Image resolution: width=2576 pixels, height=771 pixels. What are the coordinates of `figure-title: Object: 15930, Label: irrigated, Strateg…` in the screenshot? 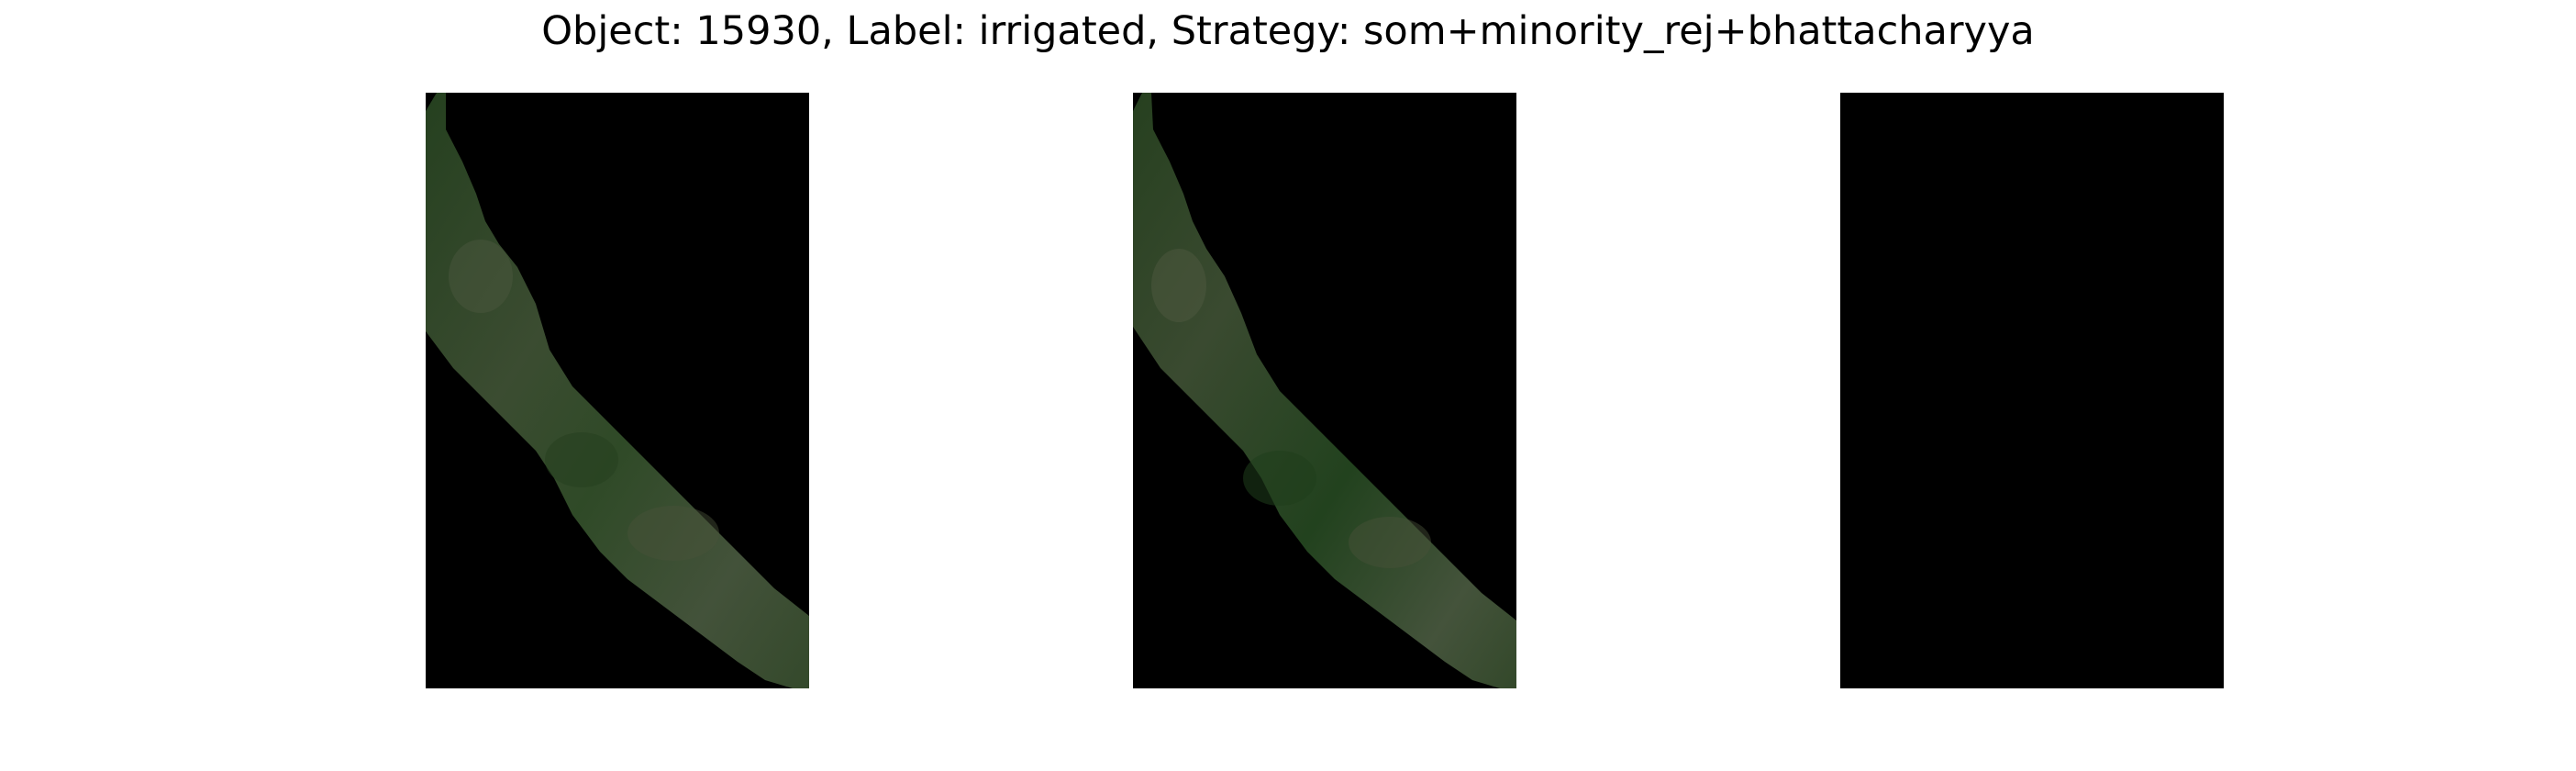 It's located at (1288, 31).